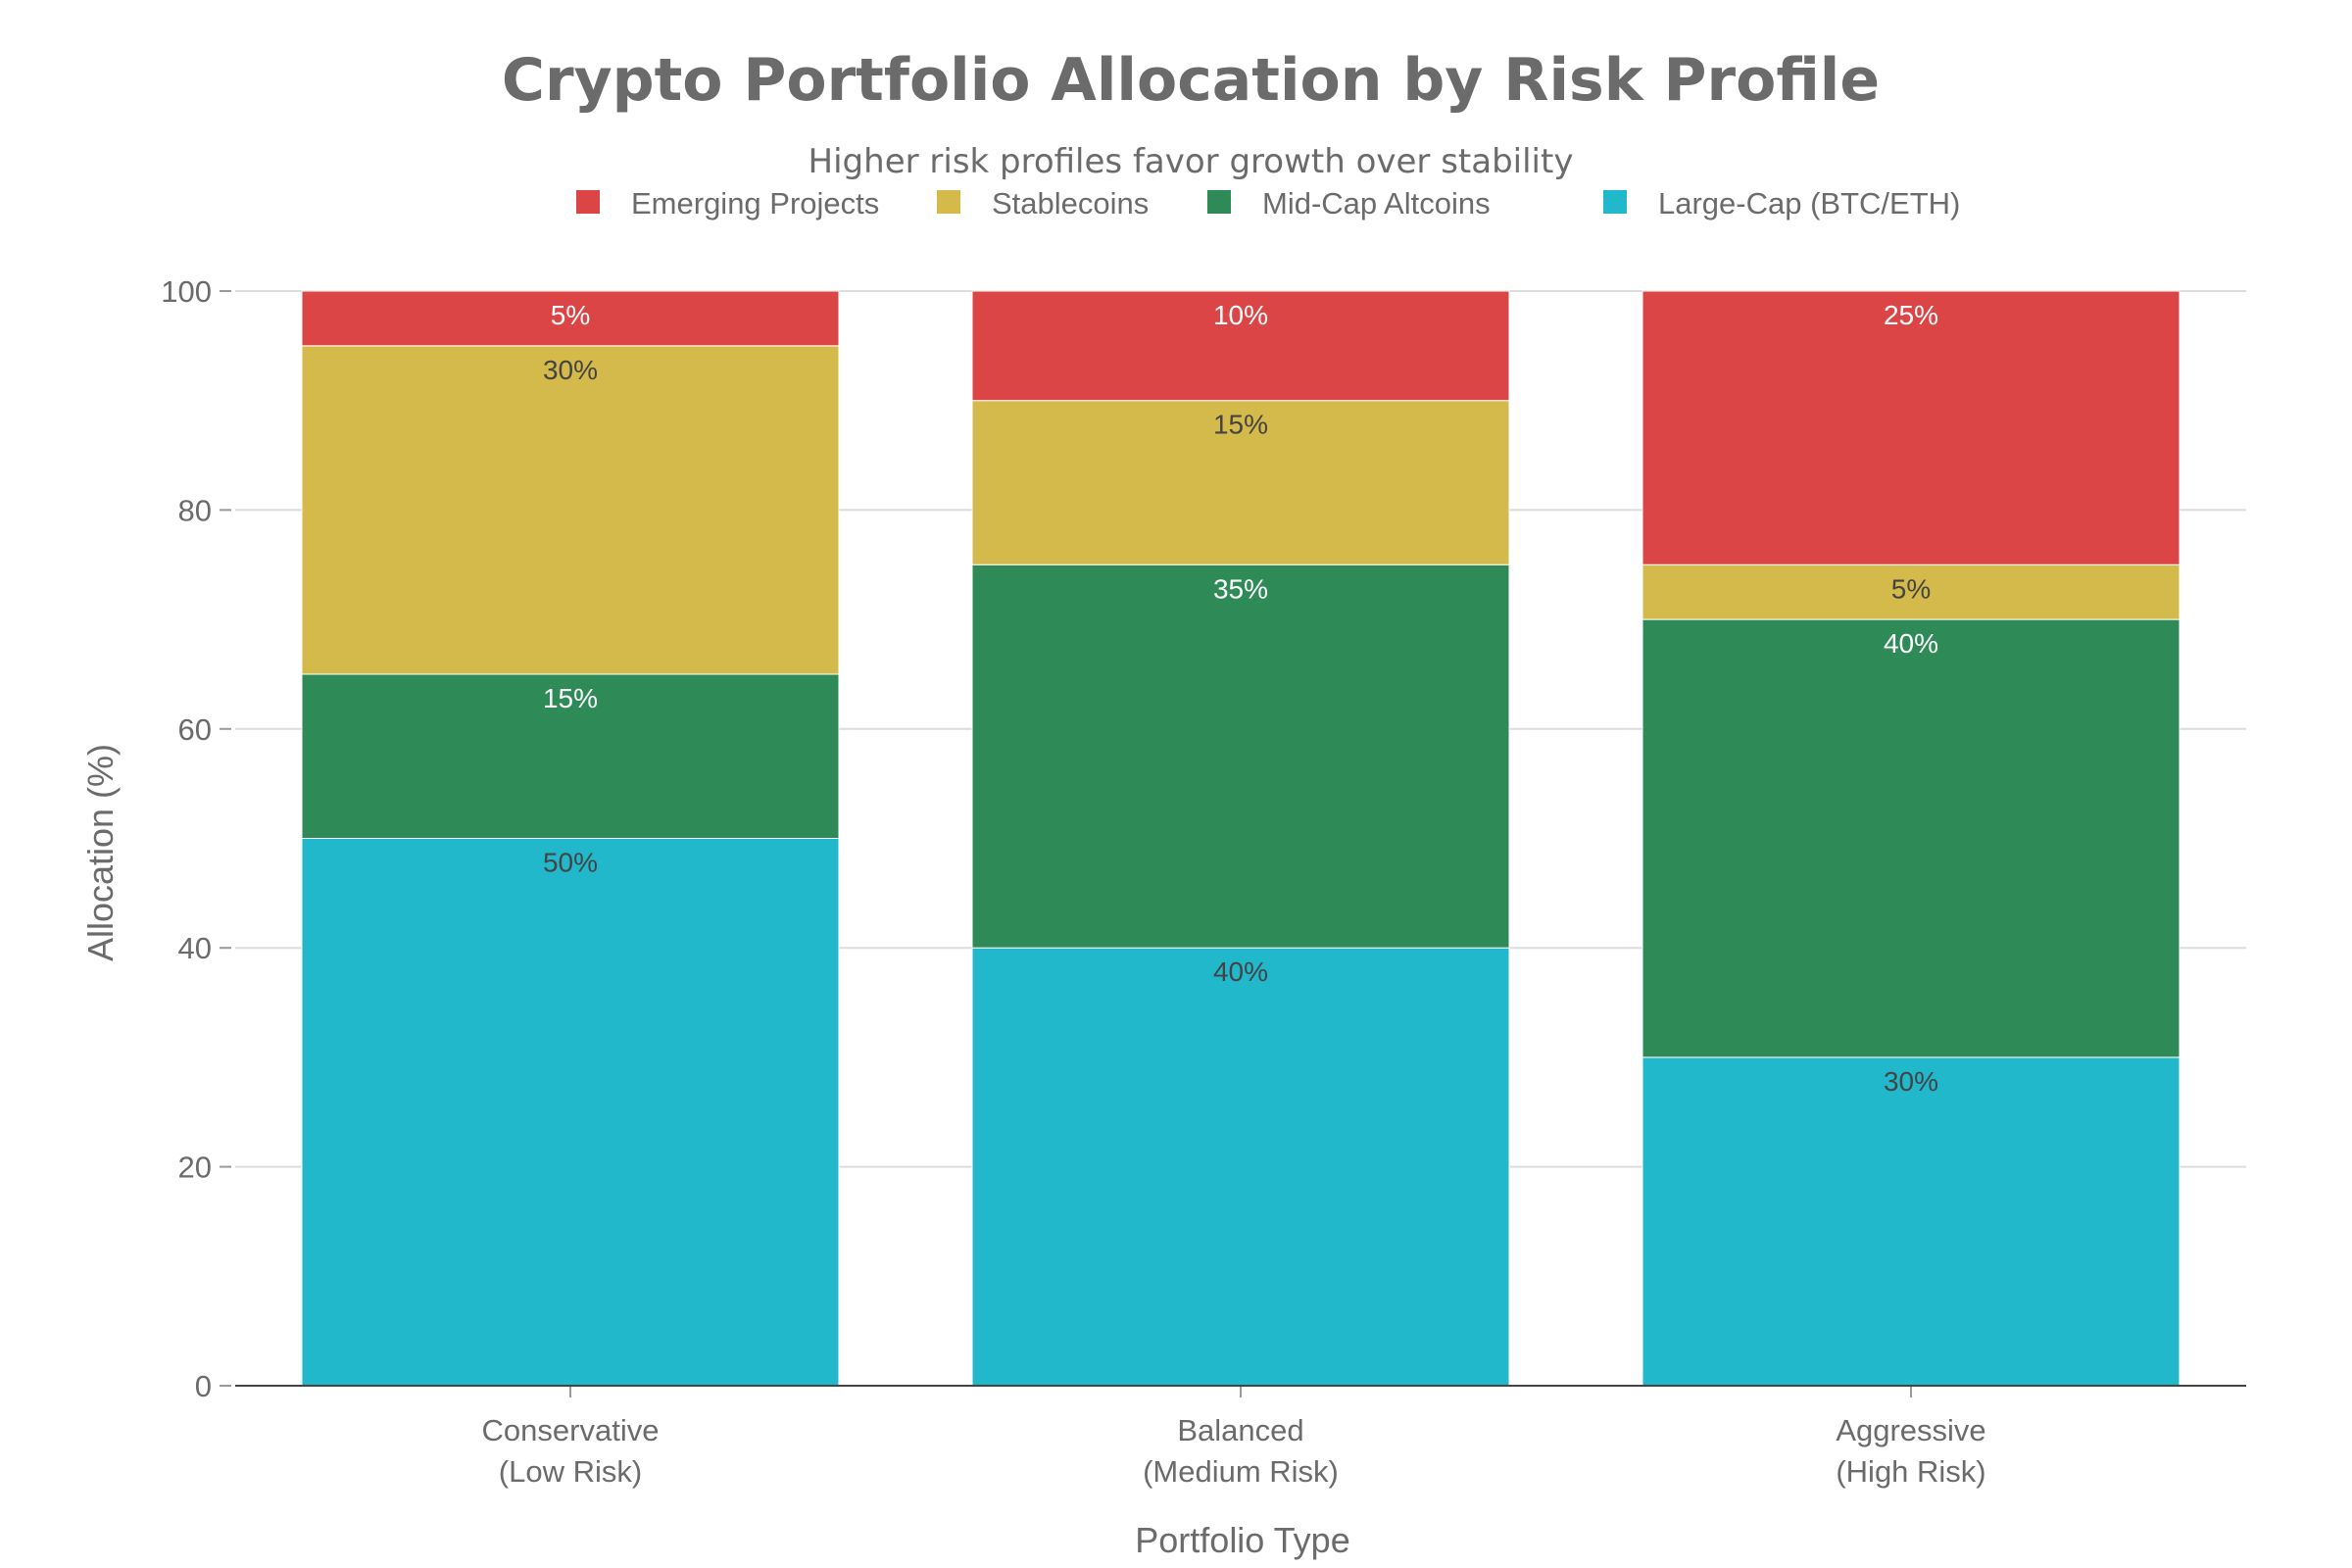  Describe the element at coordinates (100, 852) in the screenshot. I see `y-axis-title: Allocation (%)` at that location.